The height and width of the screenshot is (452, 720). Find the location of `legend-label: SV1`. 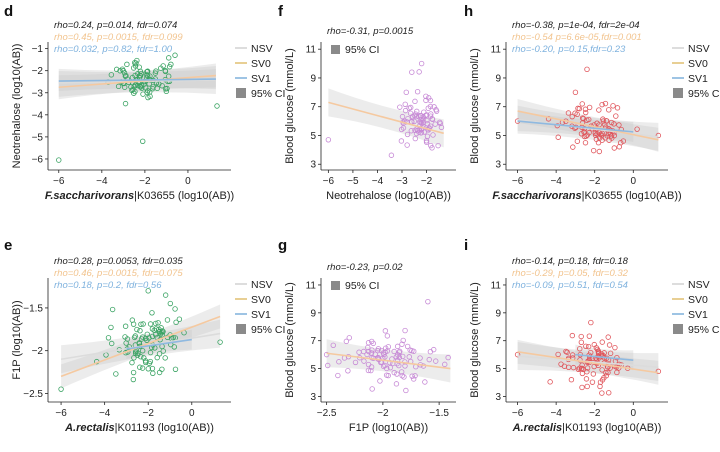

legend-label: SV1 is located at coordinates (261, 315).